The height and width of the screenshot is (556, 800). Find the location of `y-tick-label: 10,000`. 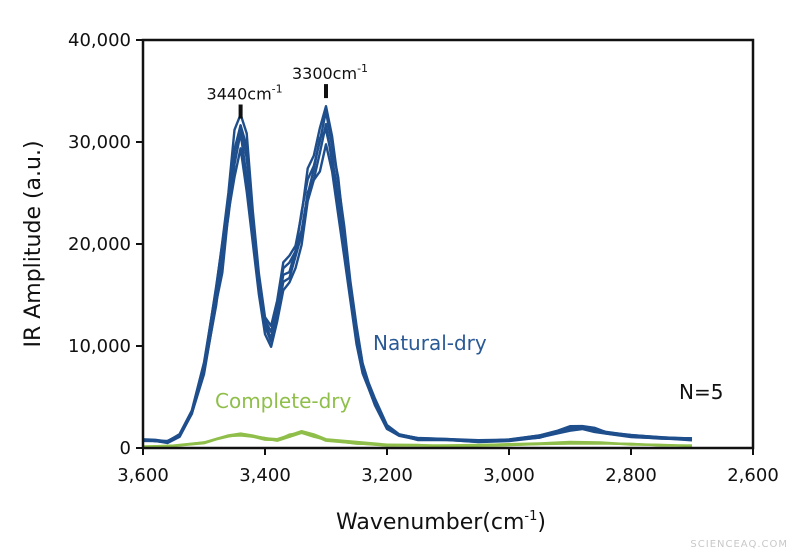

y-tick-label: 10,000 is located at coordinates (99, 346).